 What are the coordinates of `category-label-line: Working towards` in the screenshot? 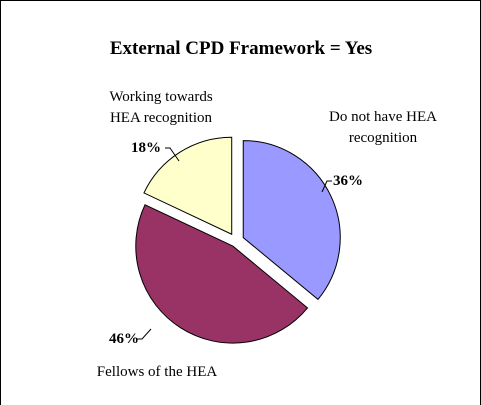 It's located at (161, 97).